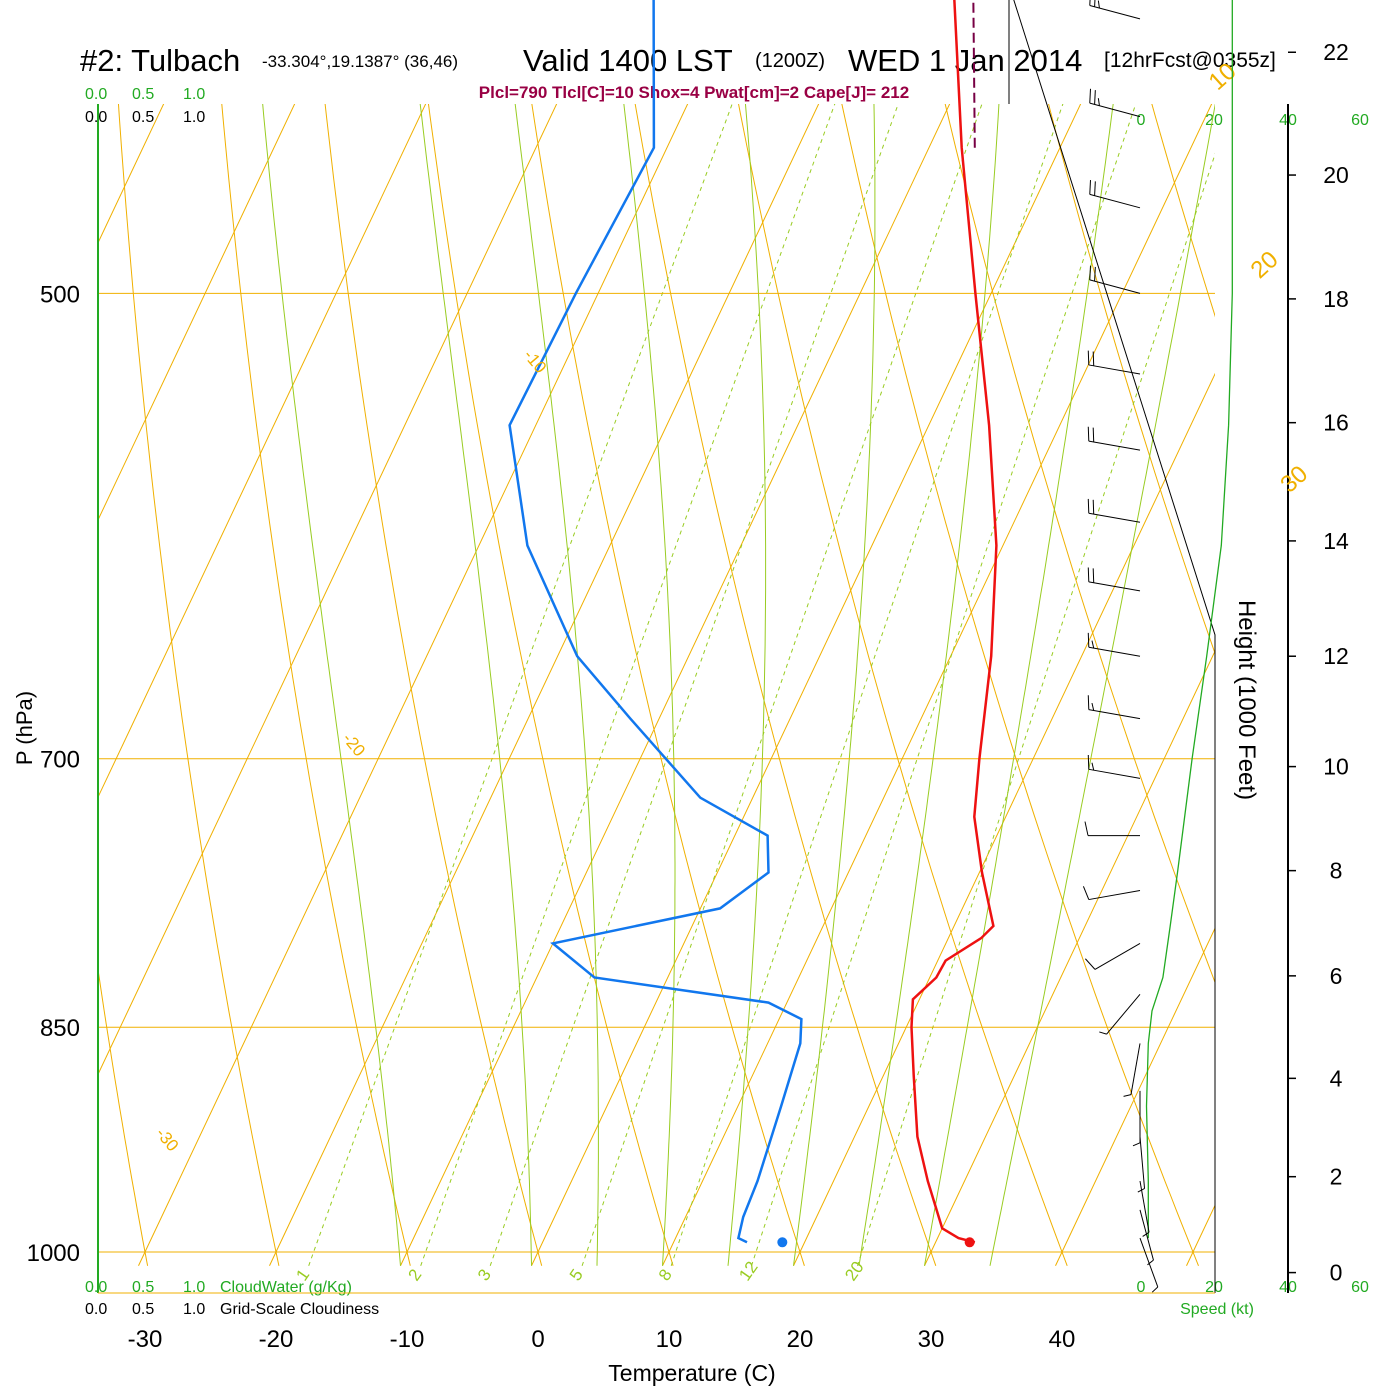 The image size is (1400, 1400). I want to click on height-tick-label: 10, so click(1336, 767).